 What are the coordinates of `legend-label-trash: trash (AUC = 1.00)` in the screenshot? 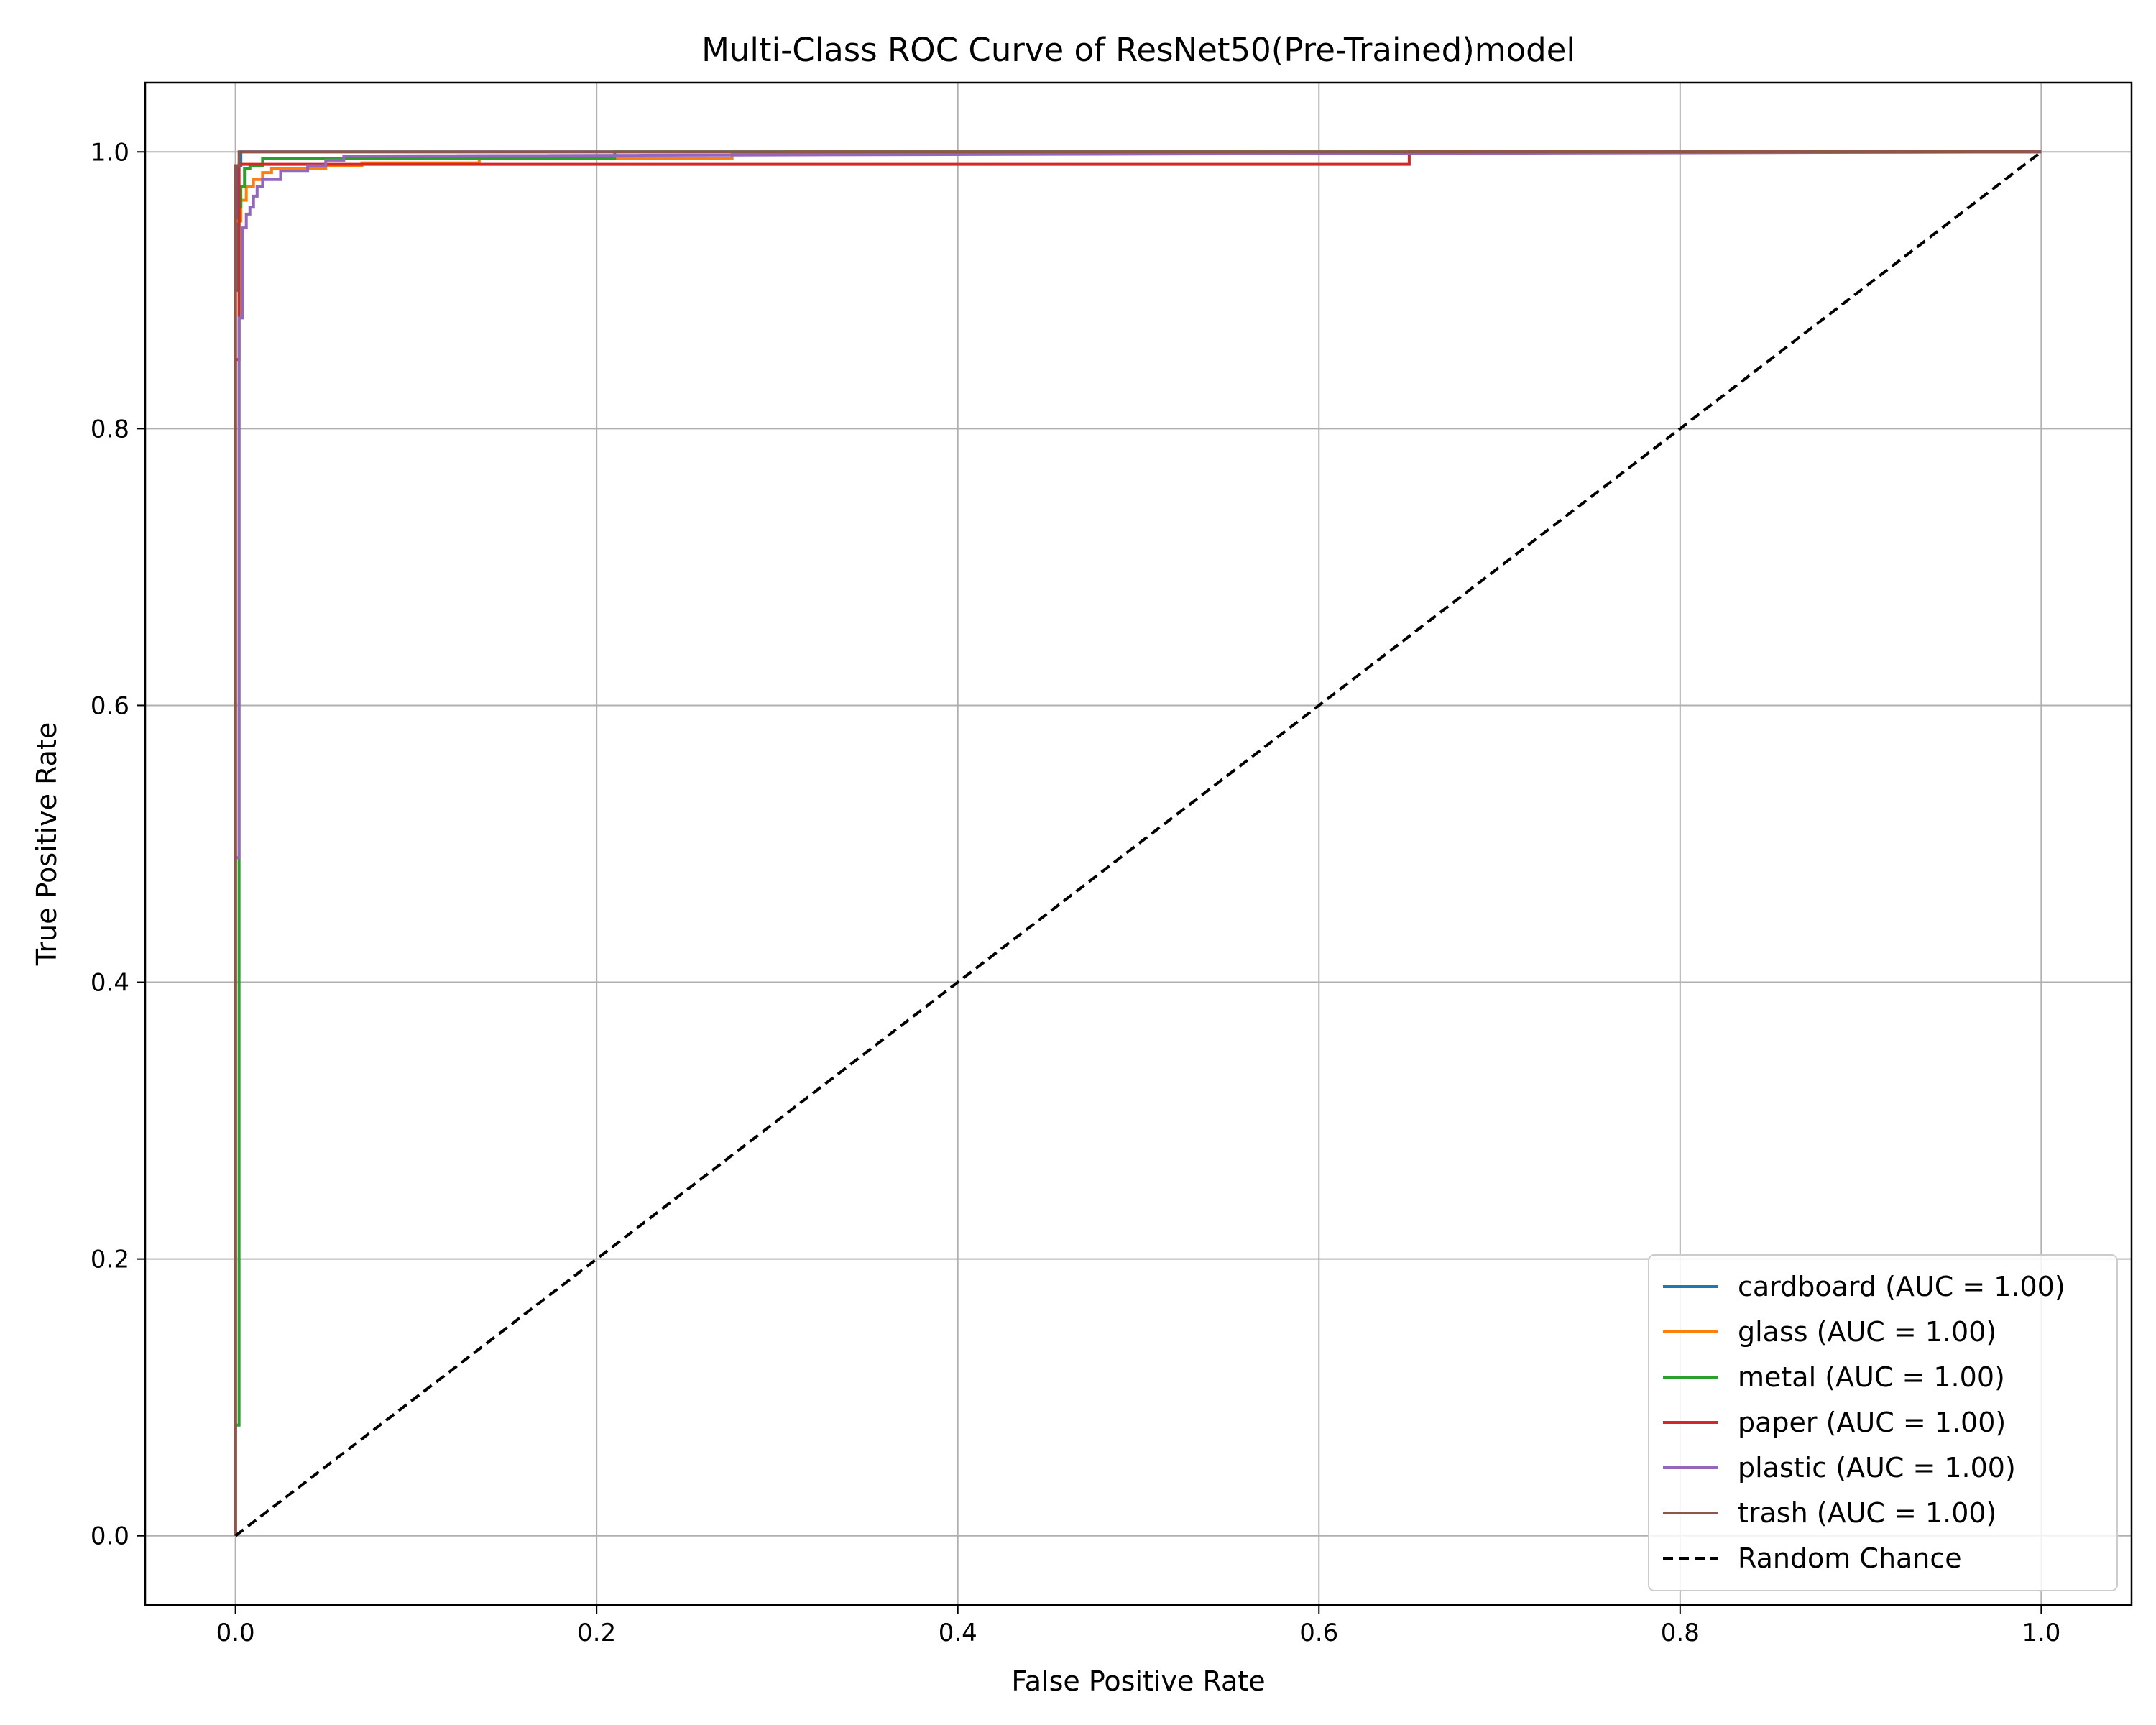 It's located at (1867, 1513).